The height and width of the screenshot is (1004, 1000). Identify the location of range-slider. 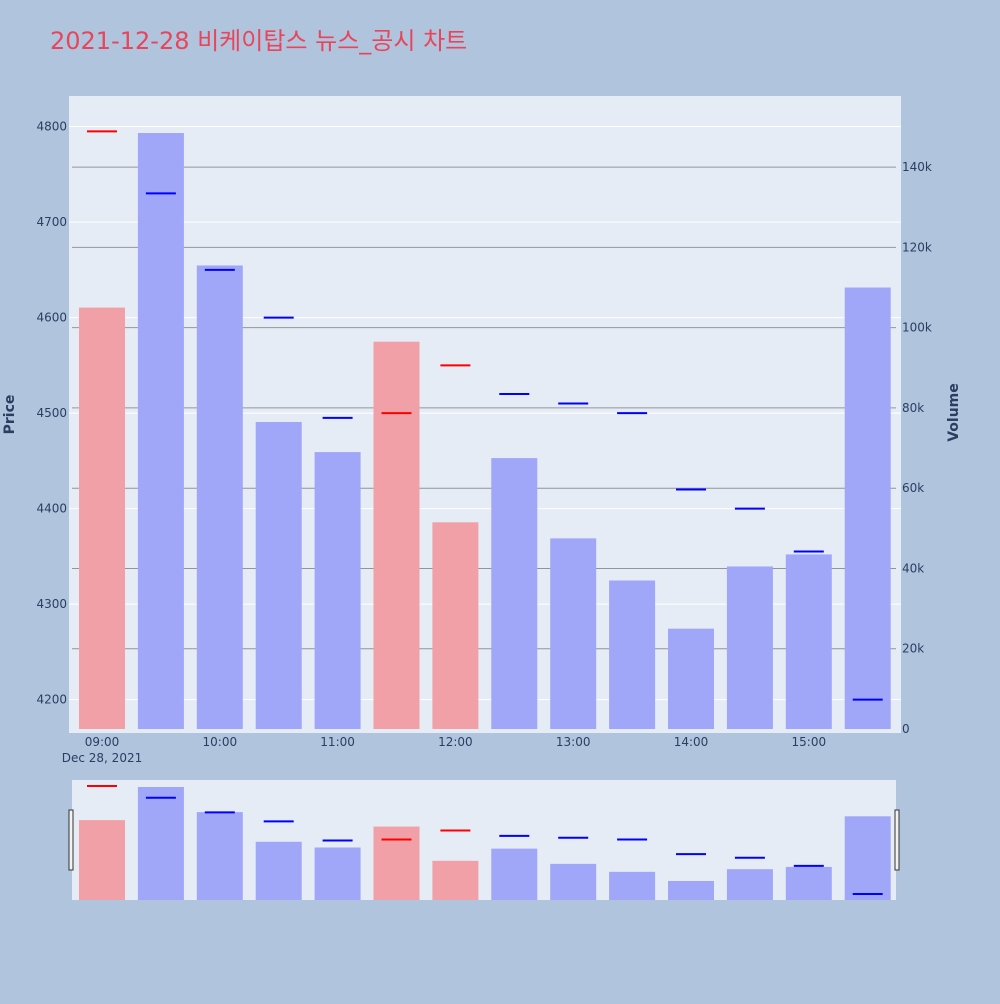
(484, 840).